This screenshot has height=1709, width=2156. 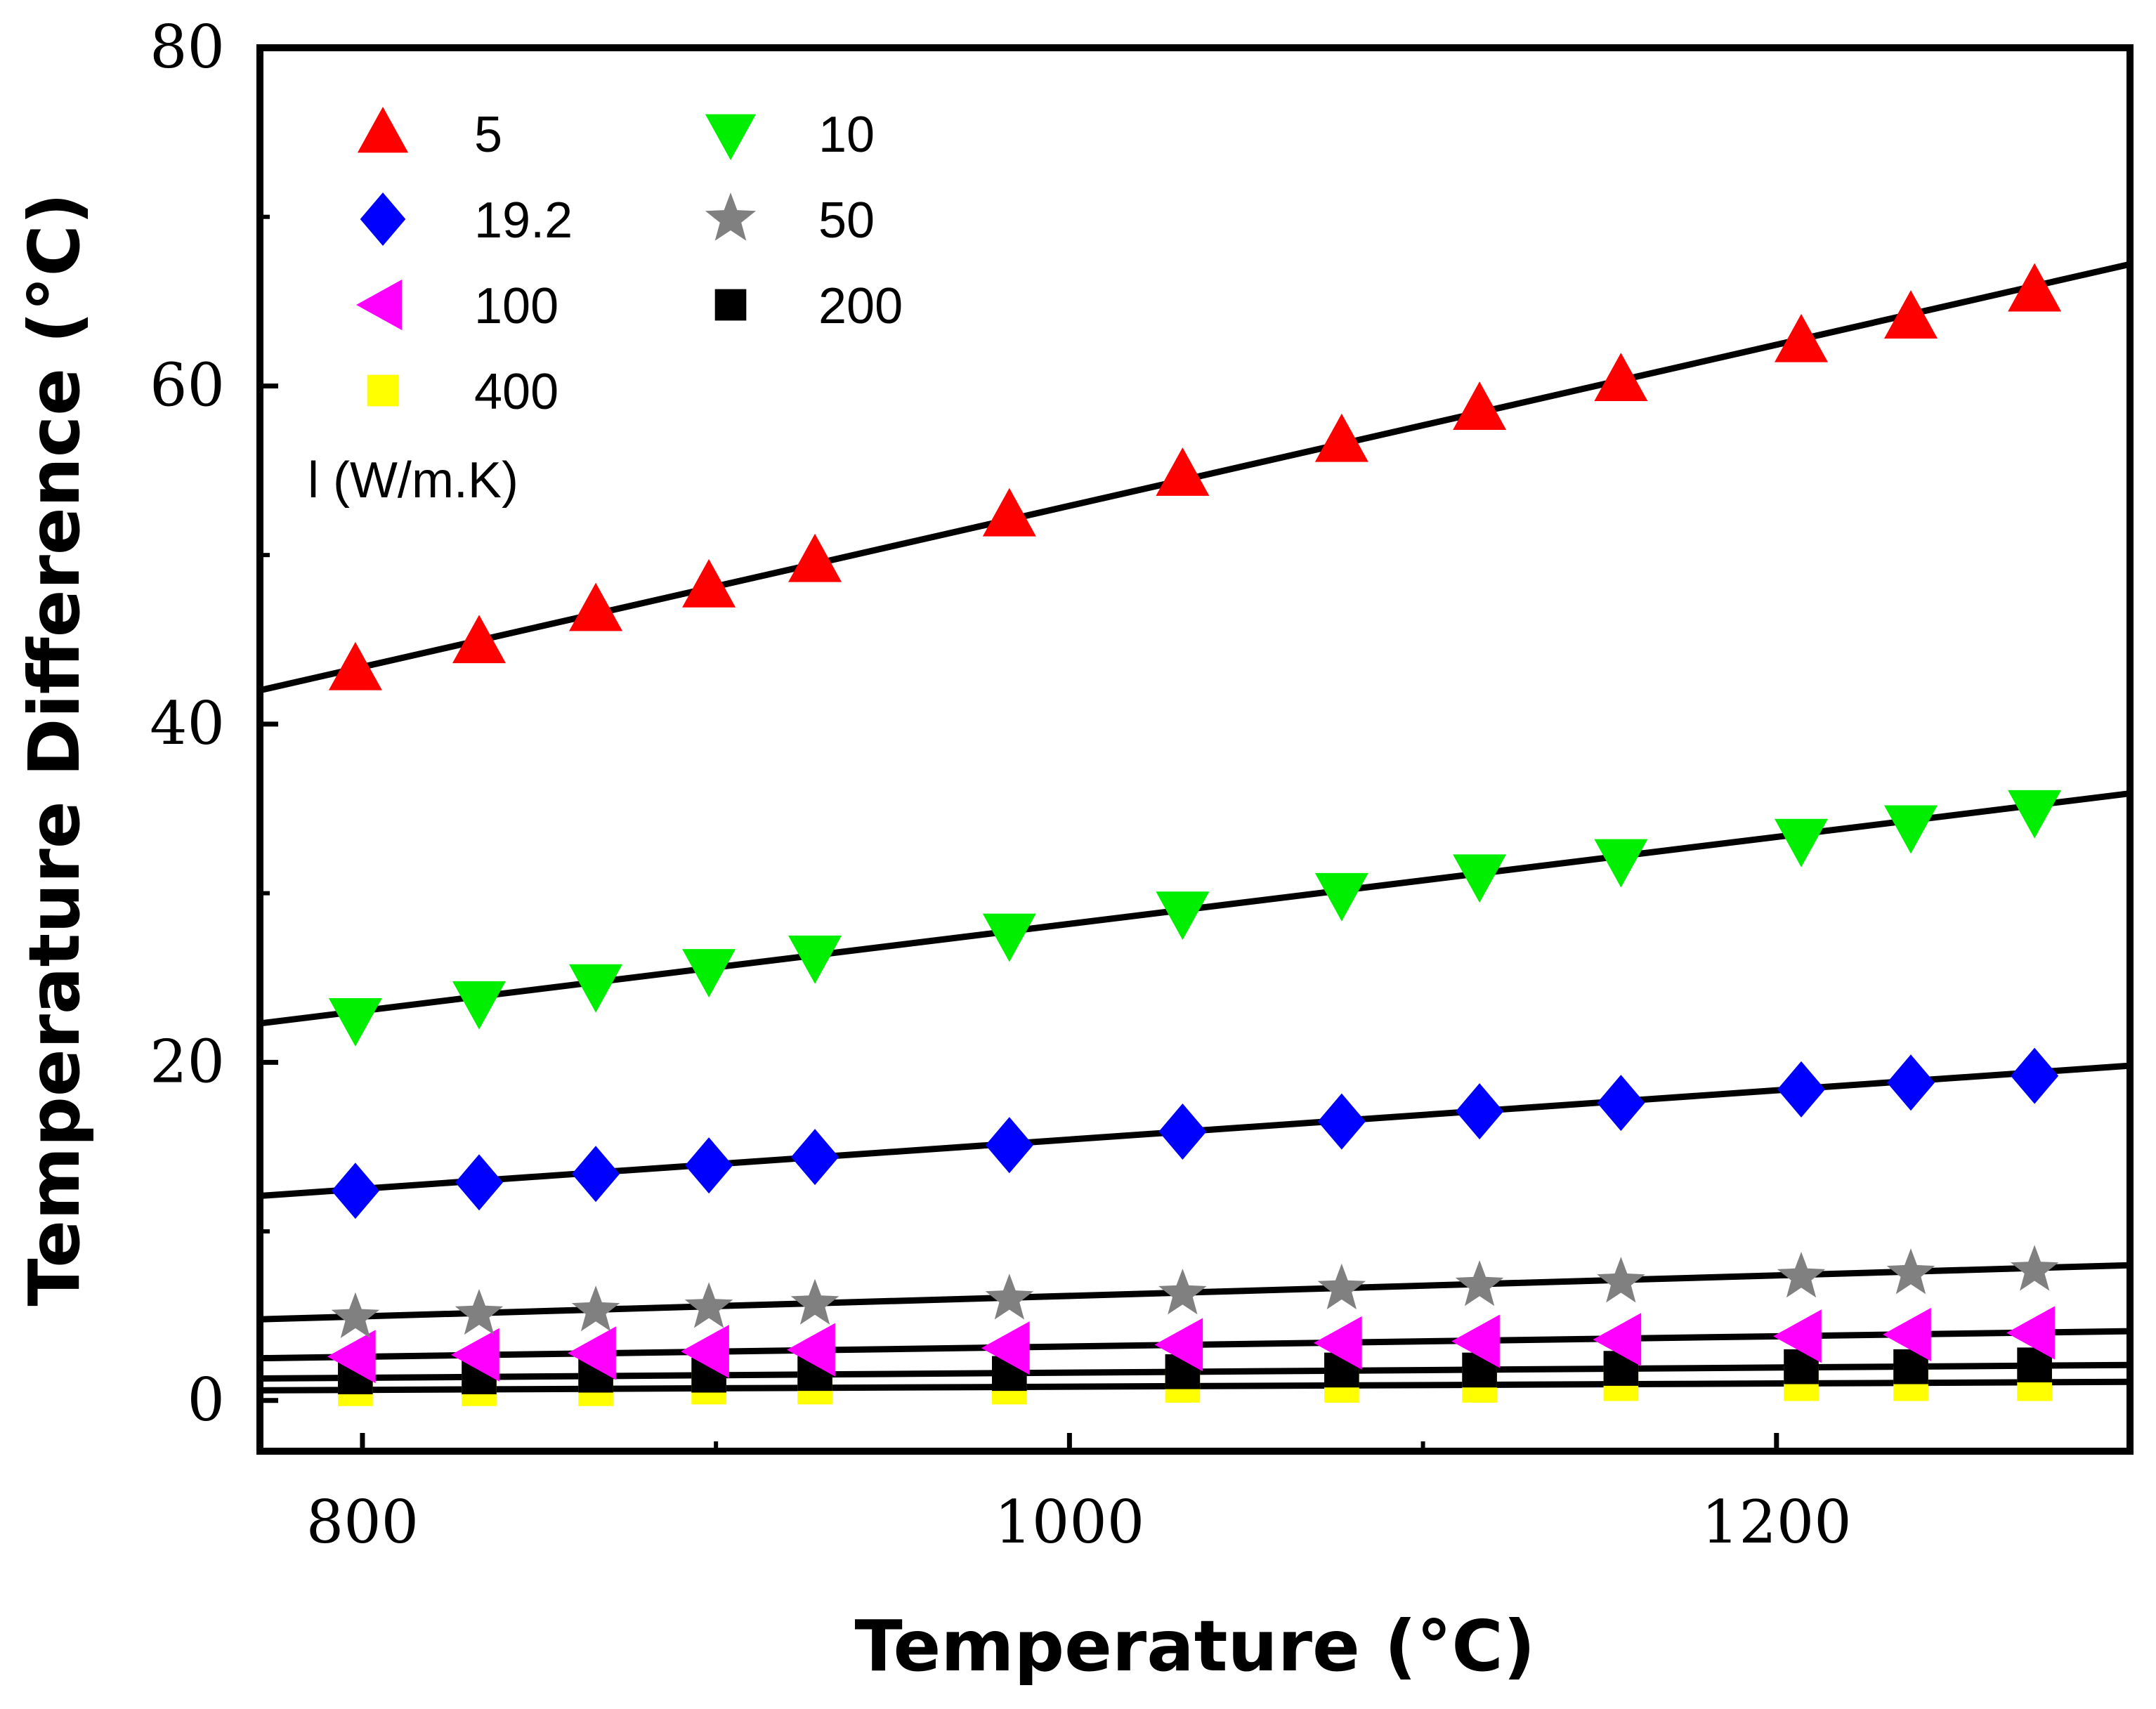 I want to click on legend-label: 50, so click(x=846, y=220).